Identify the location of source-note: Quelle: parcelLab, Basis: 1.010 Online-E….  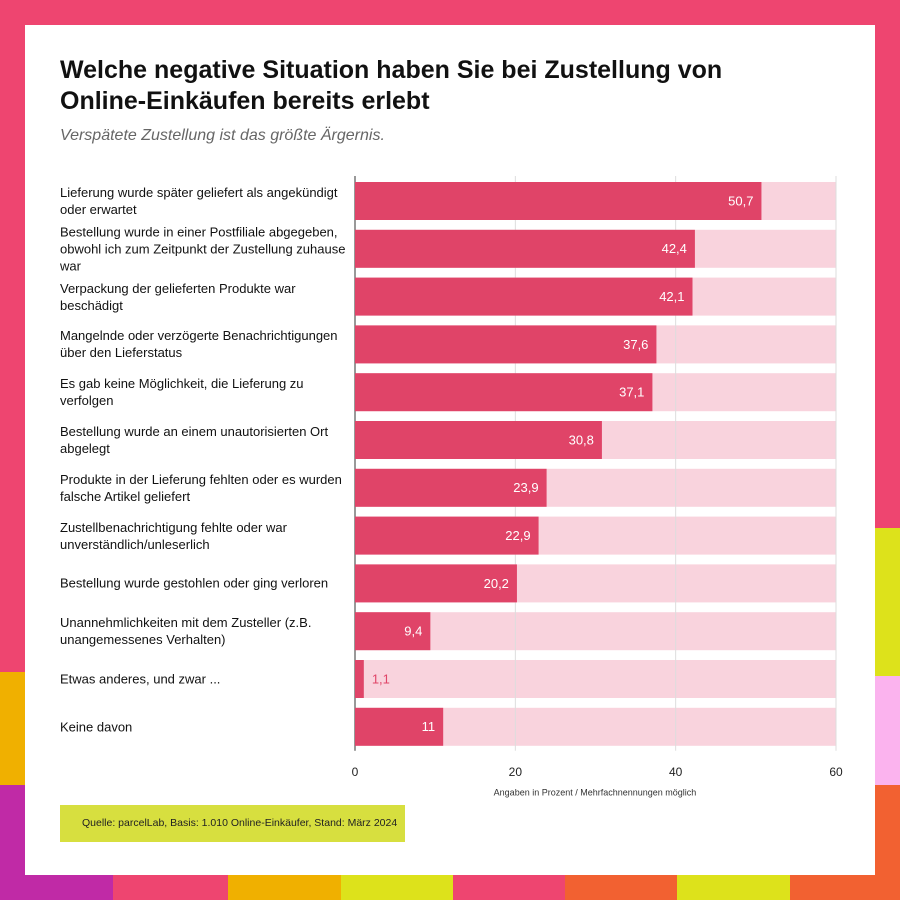
(232, 823).